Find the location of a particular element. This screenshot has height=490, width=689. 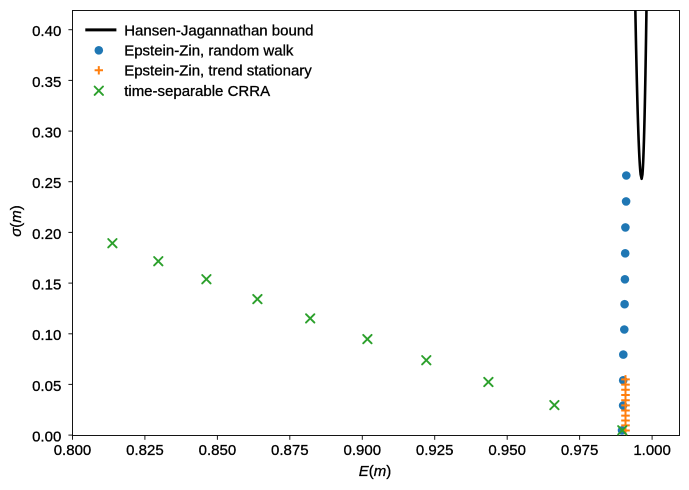

svg-text: 0.925 is located at coordinates (435, 450).